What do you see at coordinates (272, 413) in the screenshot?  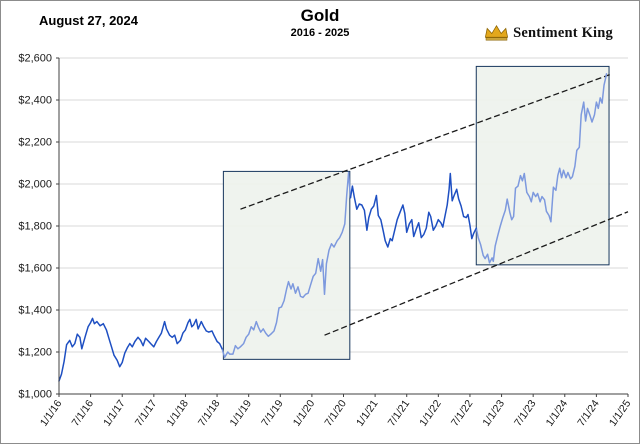 I see `x-tick-label: 7/1/19` at bounding box center [272, 413].